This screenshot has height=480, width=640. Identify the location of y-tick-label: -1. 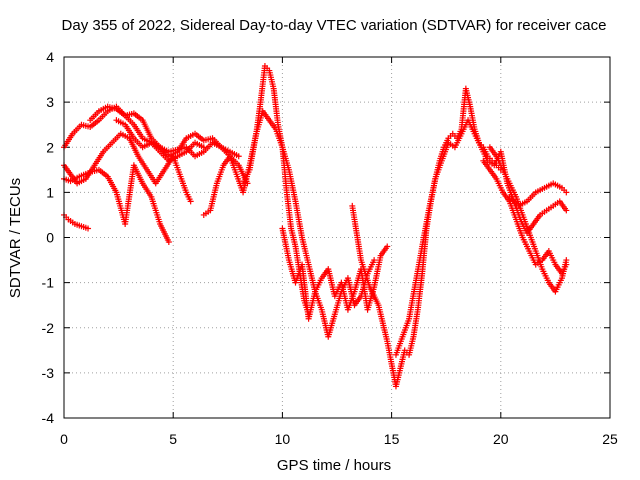
(48, 283).